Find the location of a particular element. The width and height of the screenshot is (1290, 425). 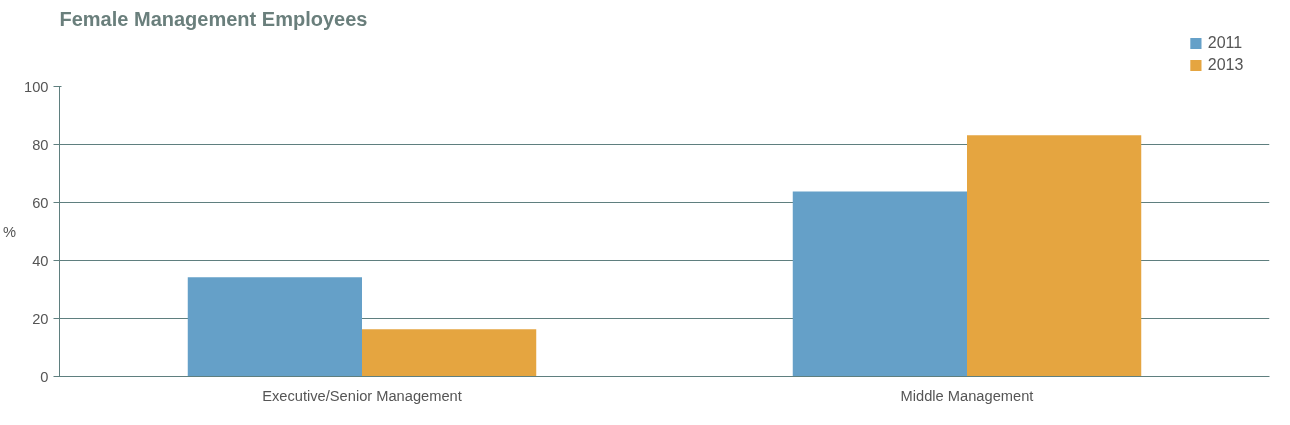

chart-title: Female Management Employees is located at coordinates (213, 18).